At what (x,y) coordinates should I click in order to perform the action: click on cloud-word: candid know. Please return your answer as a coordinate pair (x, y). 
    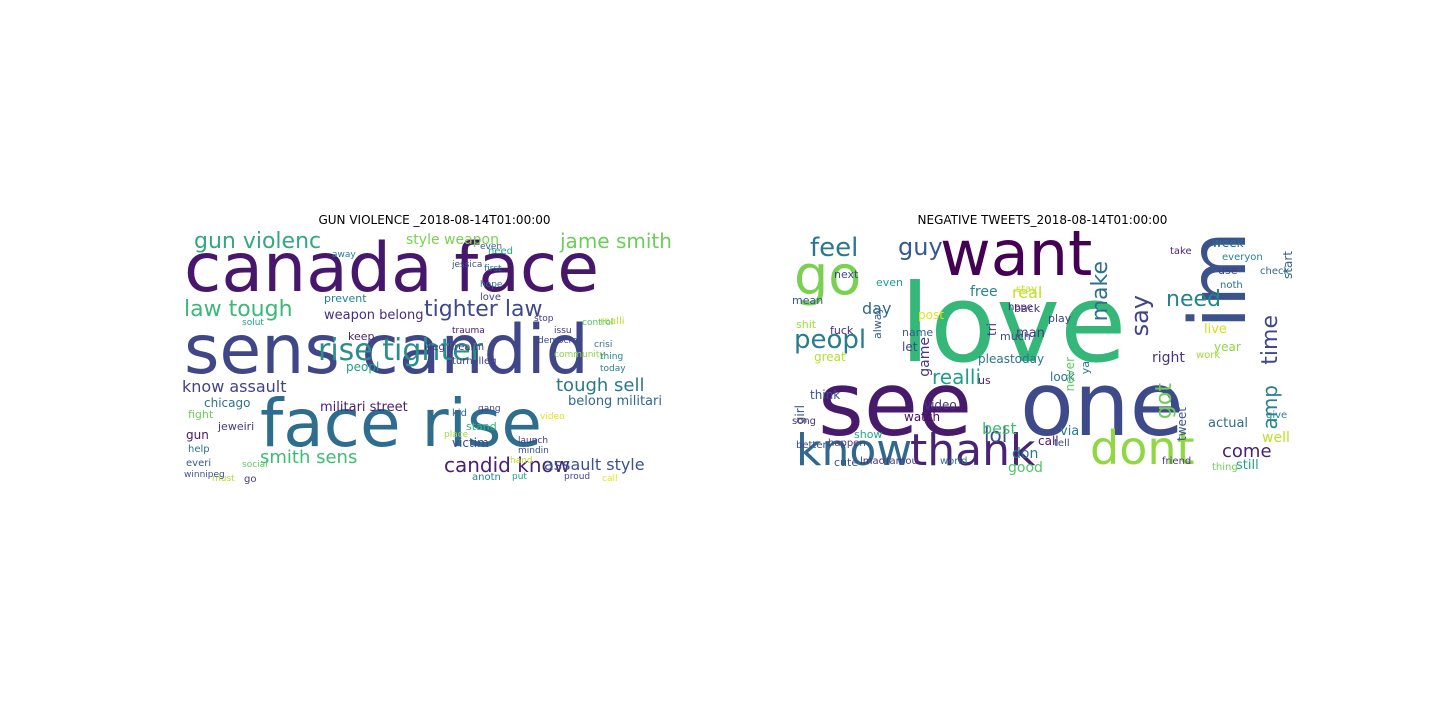
    Looking at the image, I should click on (507, 465).